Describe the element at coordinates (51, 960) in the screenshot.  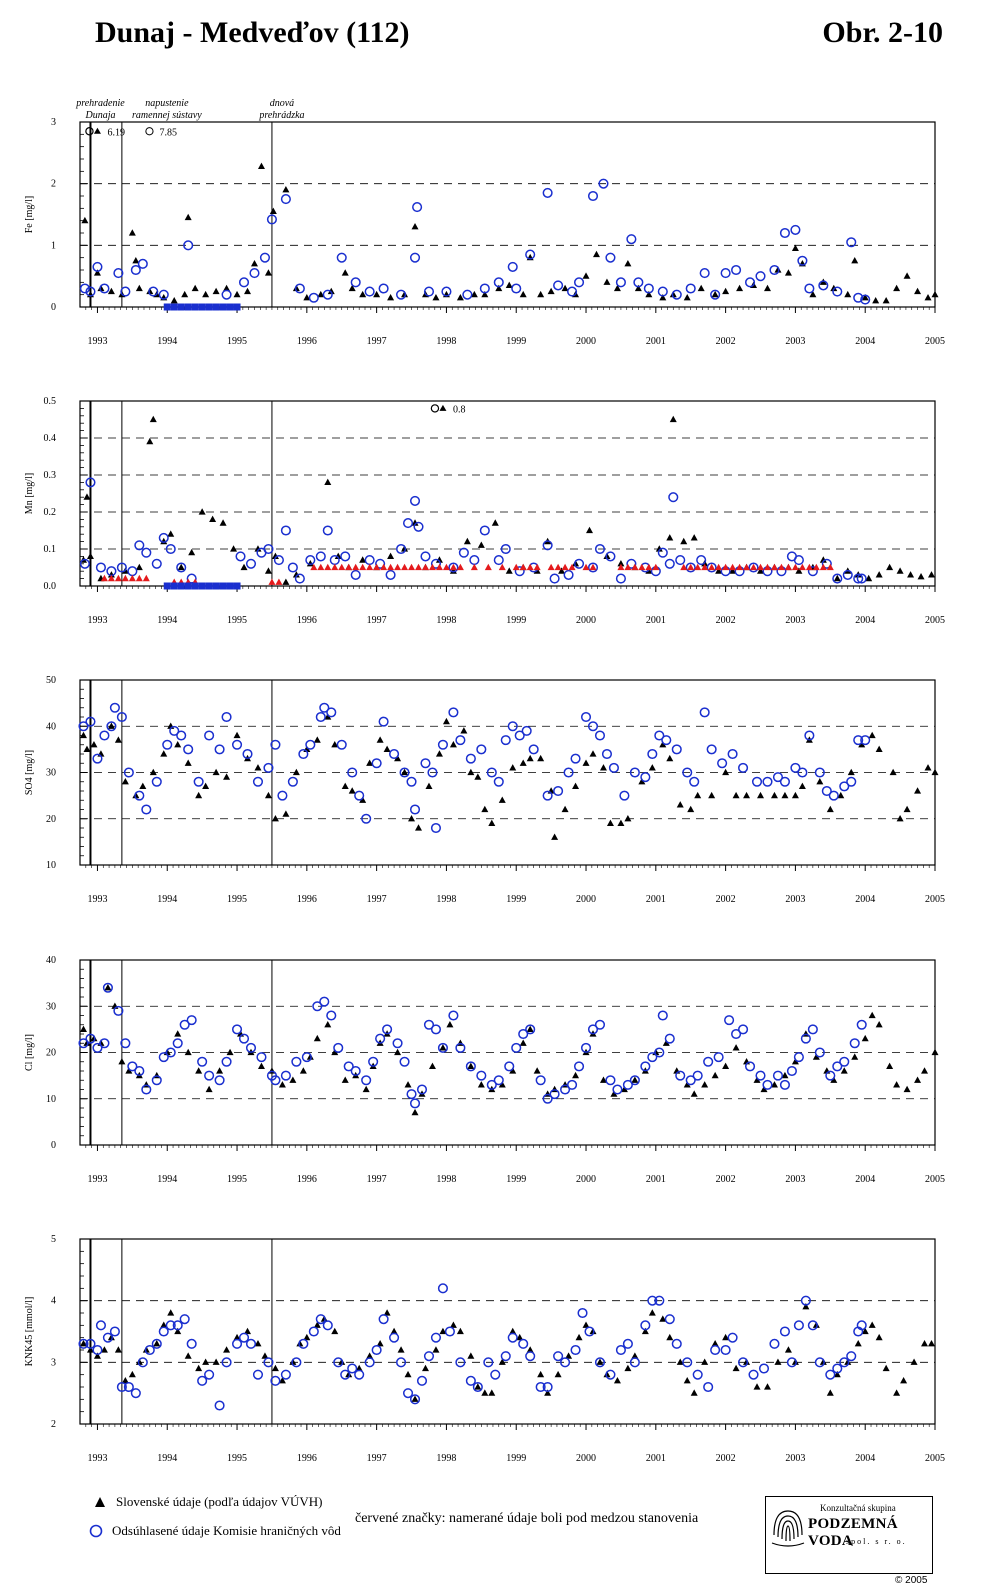
I see `y-tick-label: 40` at that location.